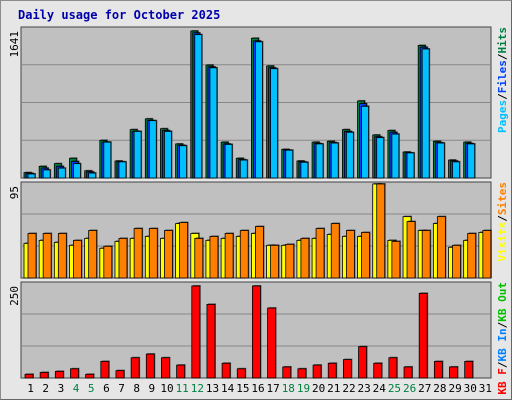 Image resolution: width=512 pixels, height=400 pixels. I want to click on day-label: 3, so click(61, 388).